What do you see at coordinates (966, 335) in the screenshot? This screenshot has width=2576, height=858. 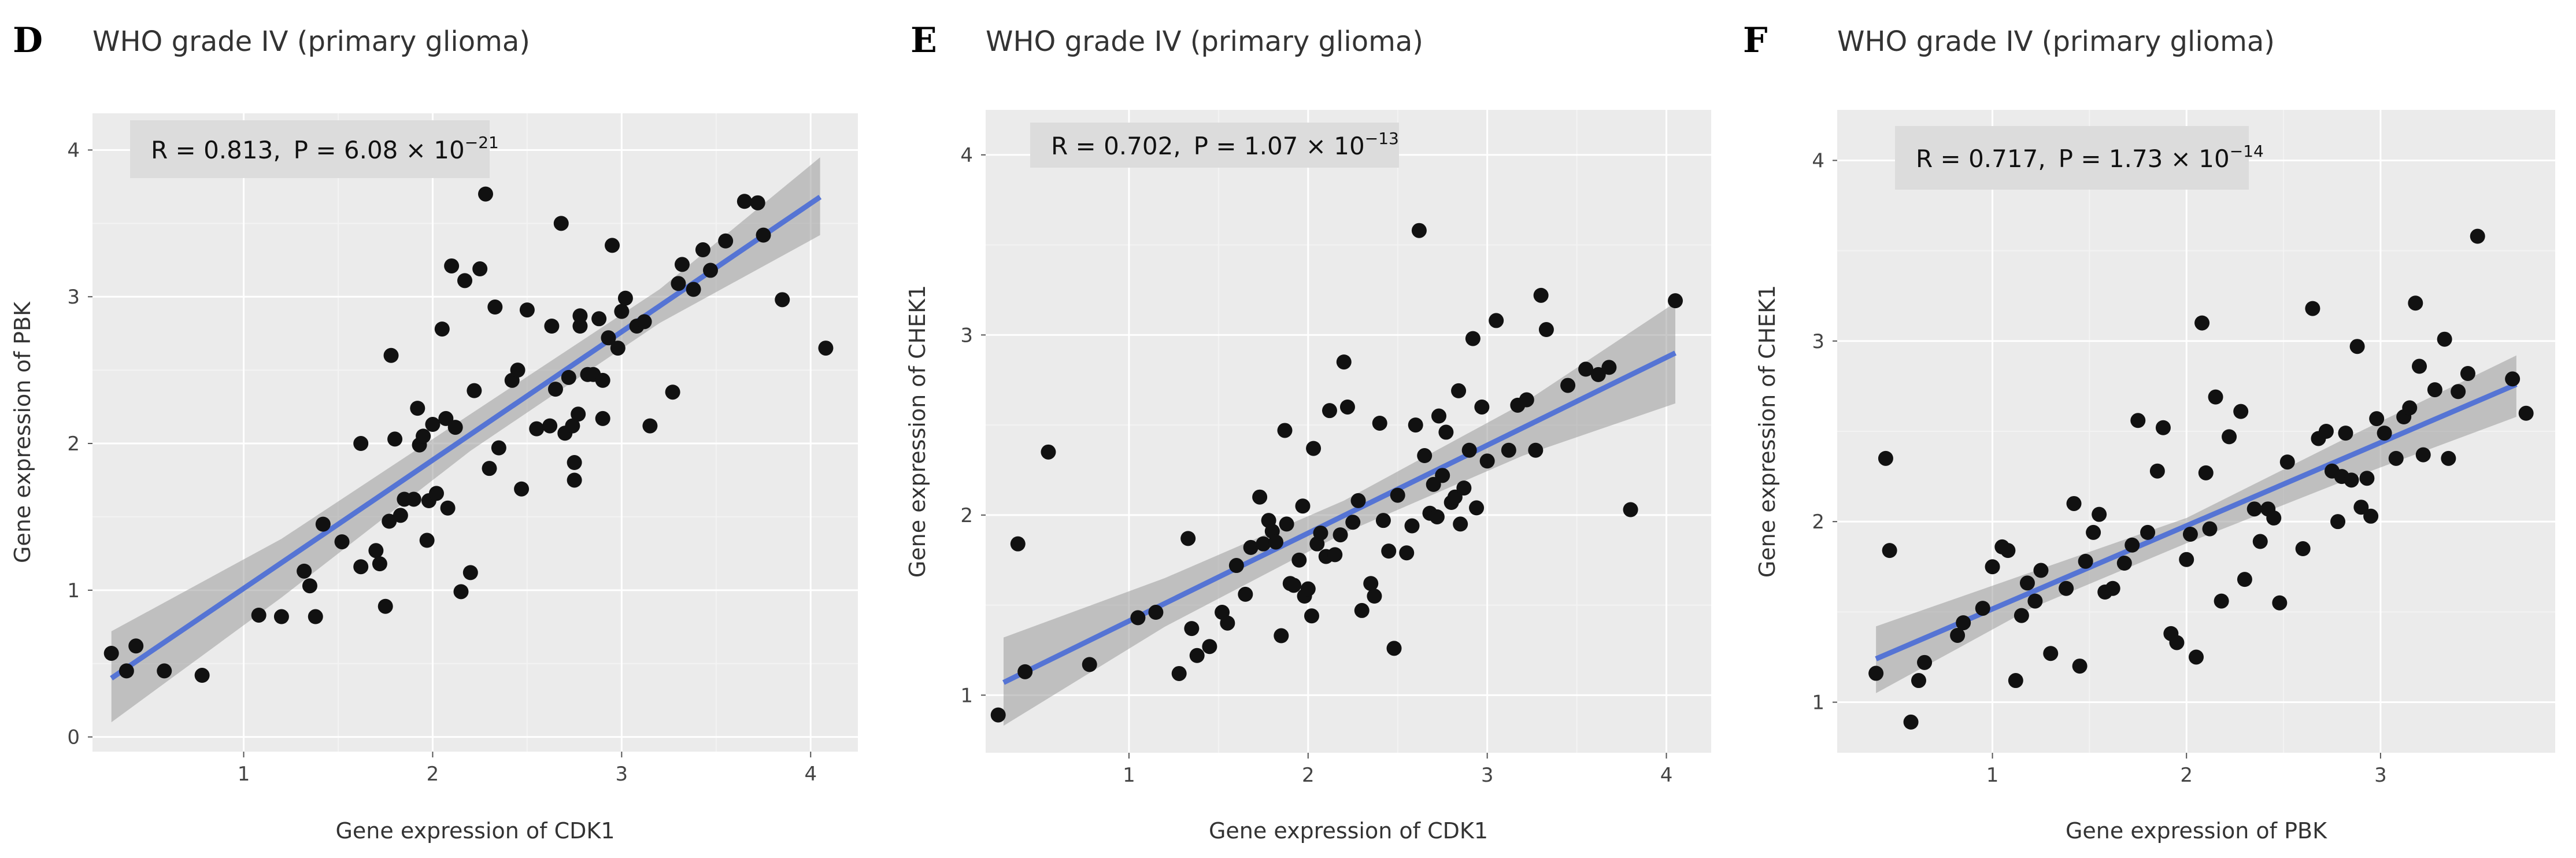 I see `y-tick-label: 3` at bounding box center [966, 335].